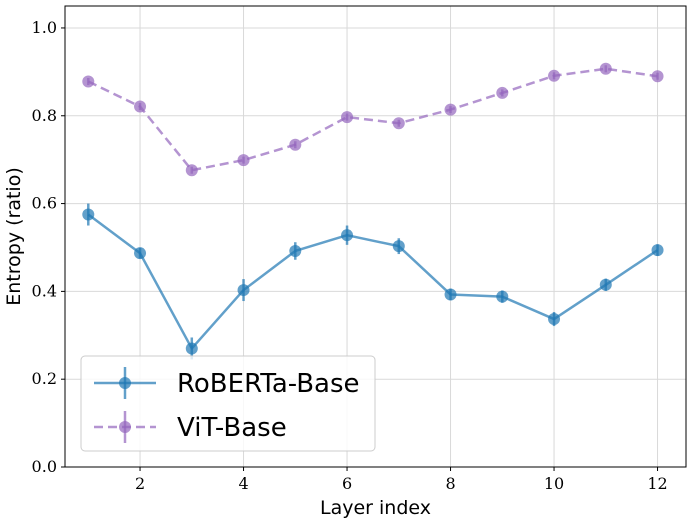 Image resolution: width=690 pixels, height=526 pixels. I want to click on legend-label: ViT-Base, so click(232, 428).